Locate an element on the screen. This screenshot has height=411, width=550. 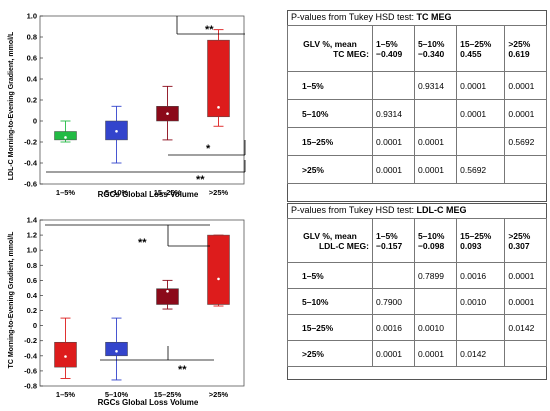
tc-table-corner: GLV %, mean TC MEG: is located at coordinates (330, 48).